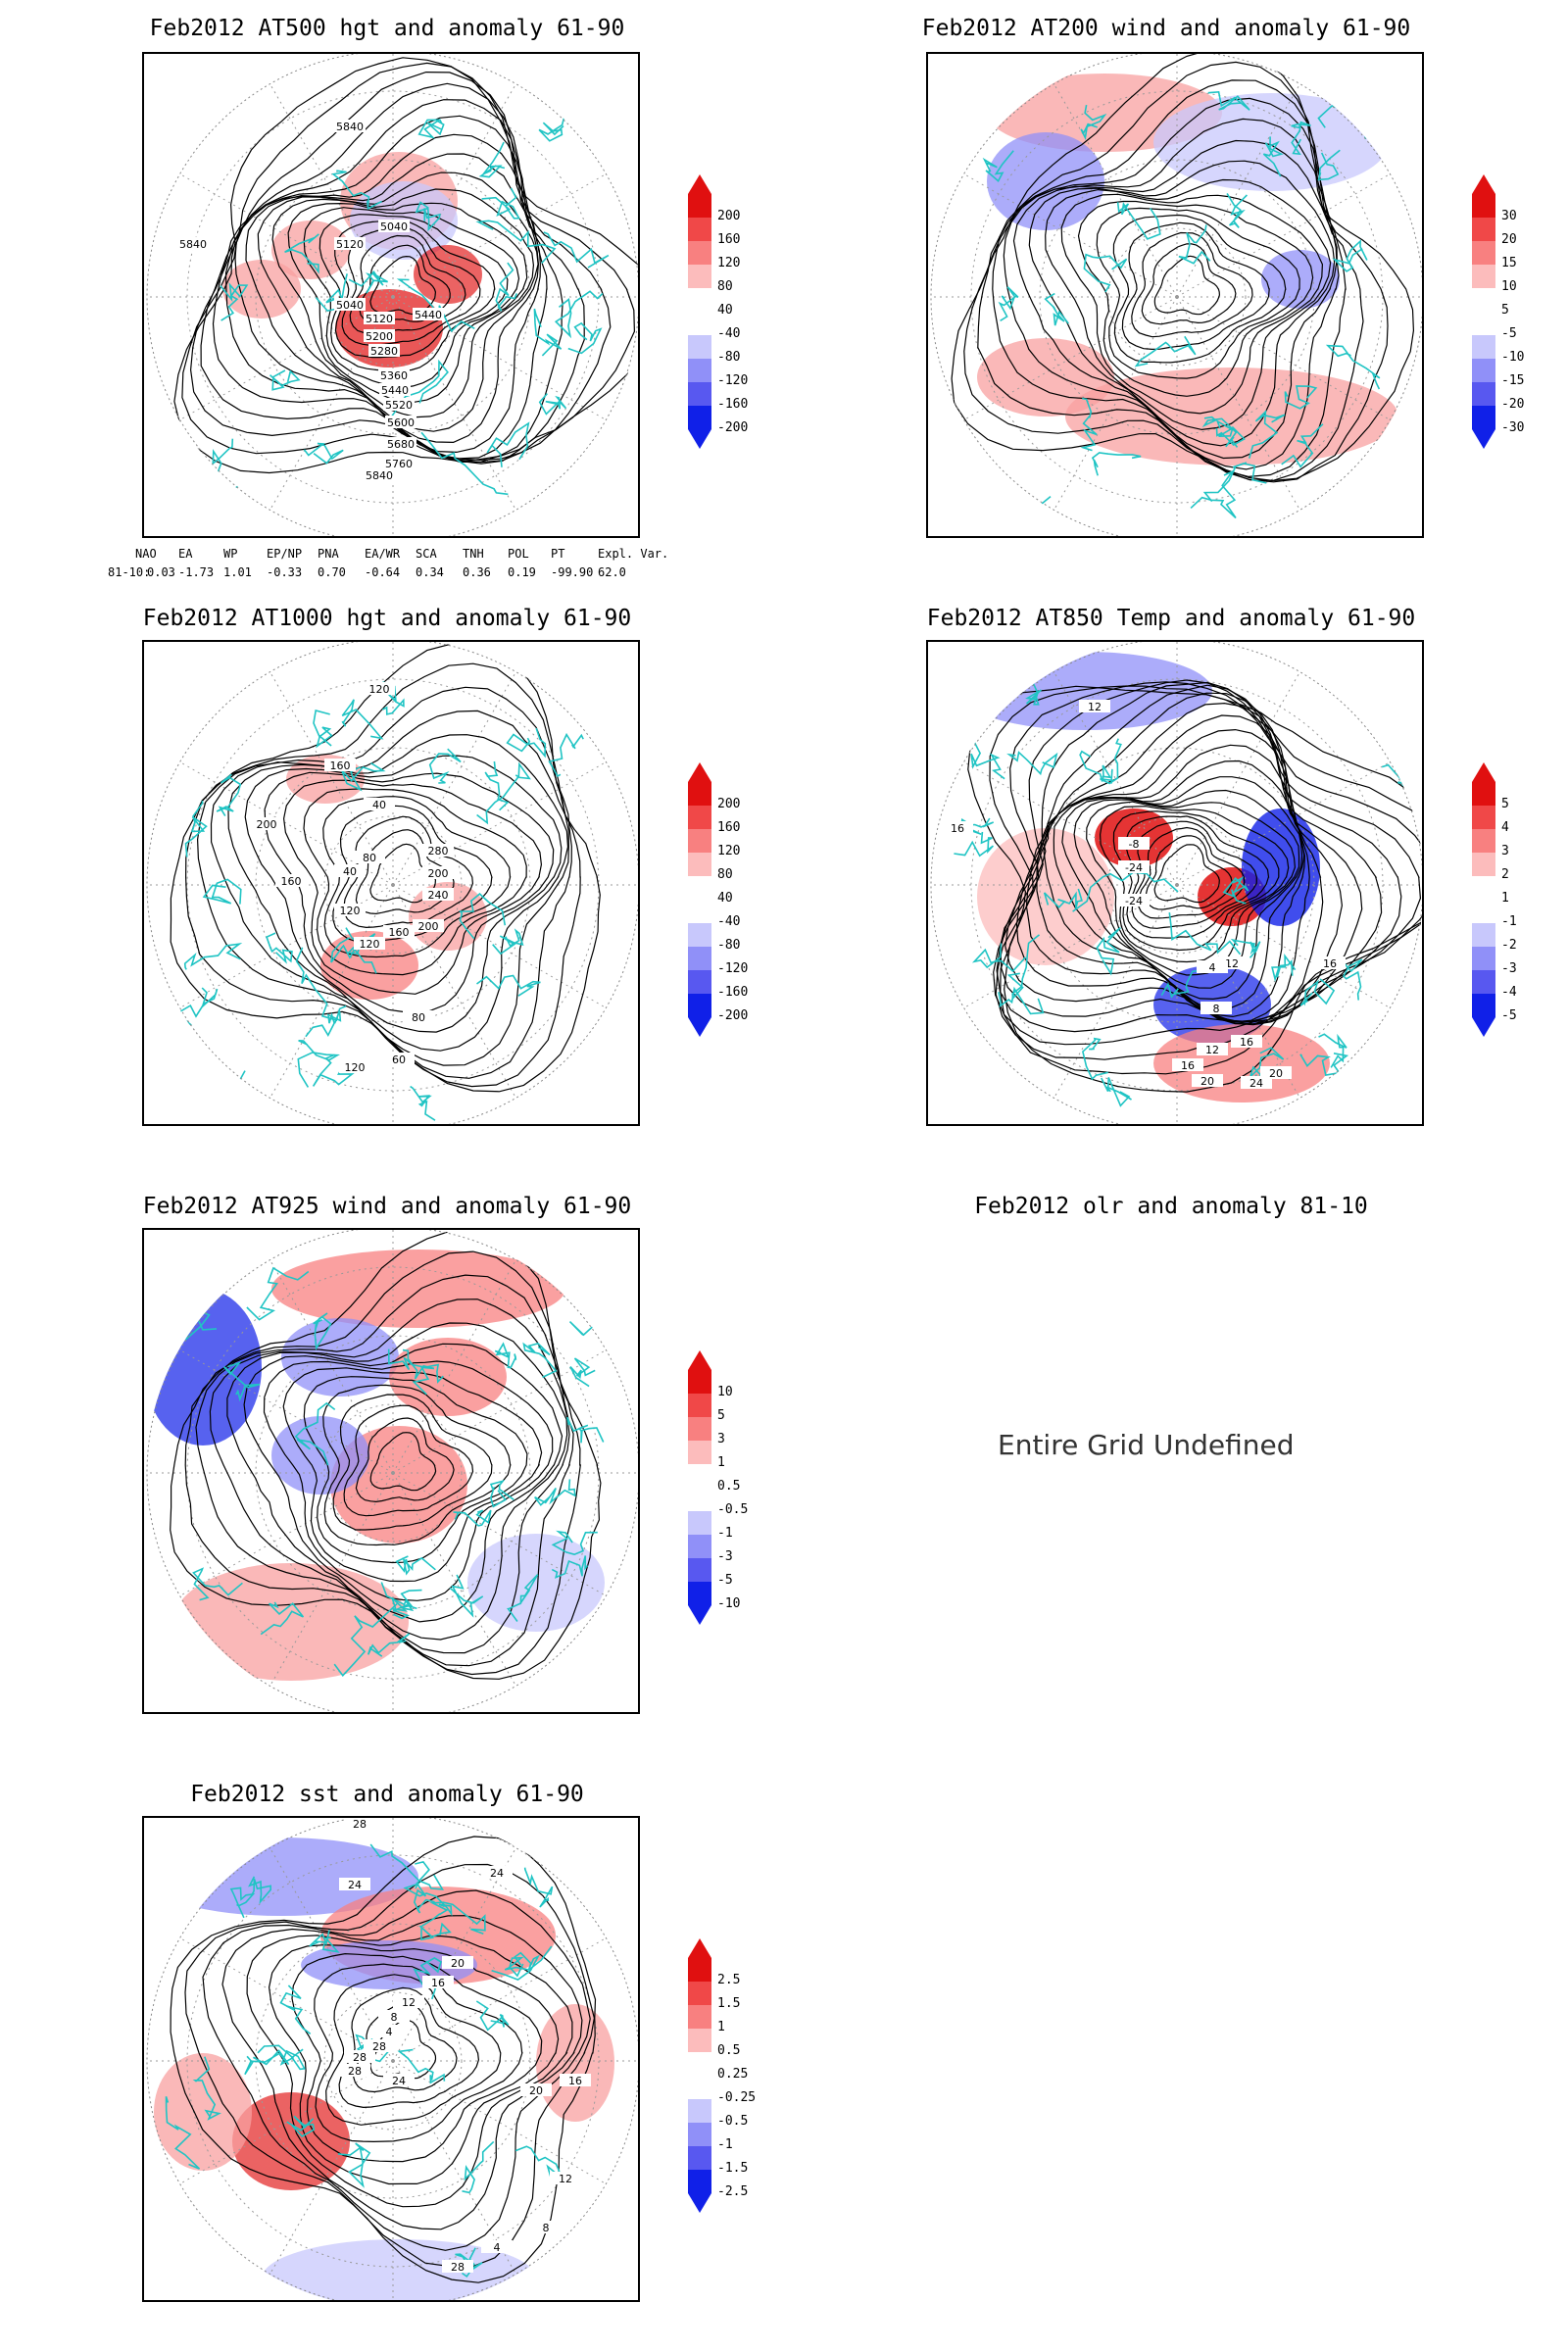 This screenshot has width=1568, height=2352. Describe the element at coordinates (285, 572) in the screenshot. I see `index-value-cell: -0.33` at that location.